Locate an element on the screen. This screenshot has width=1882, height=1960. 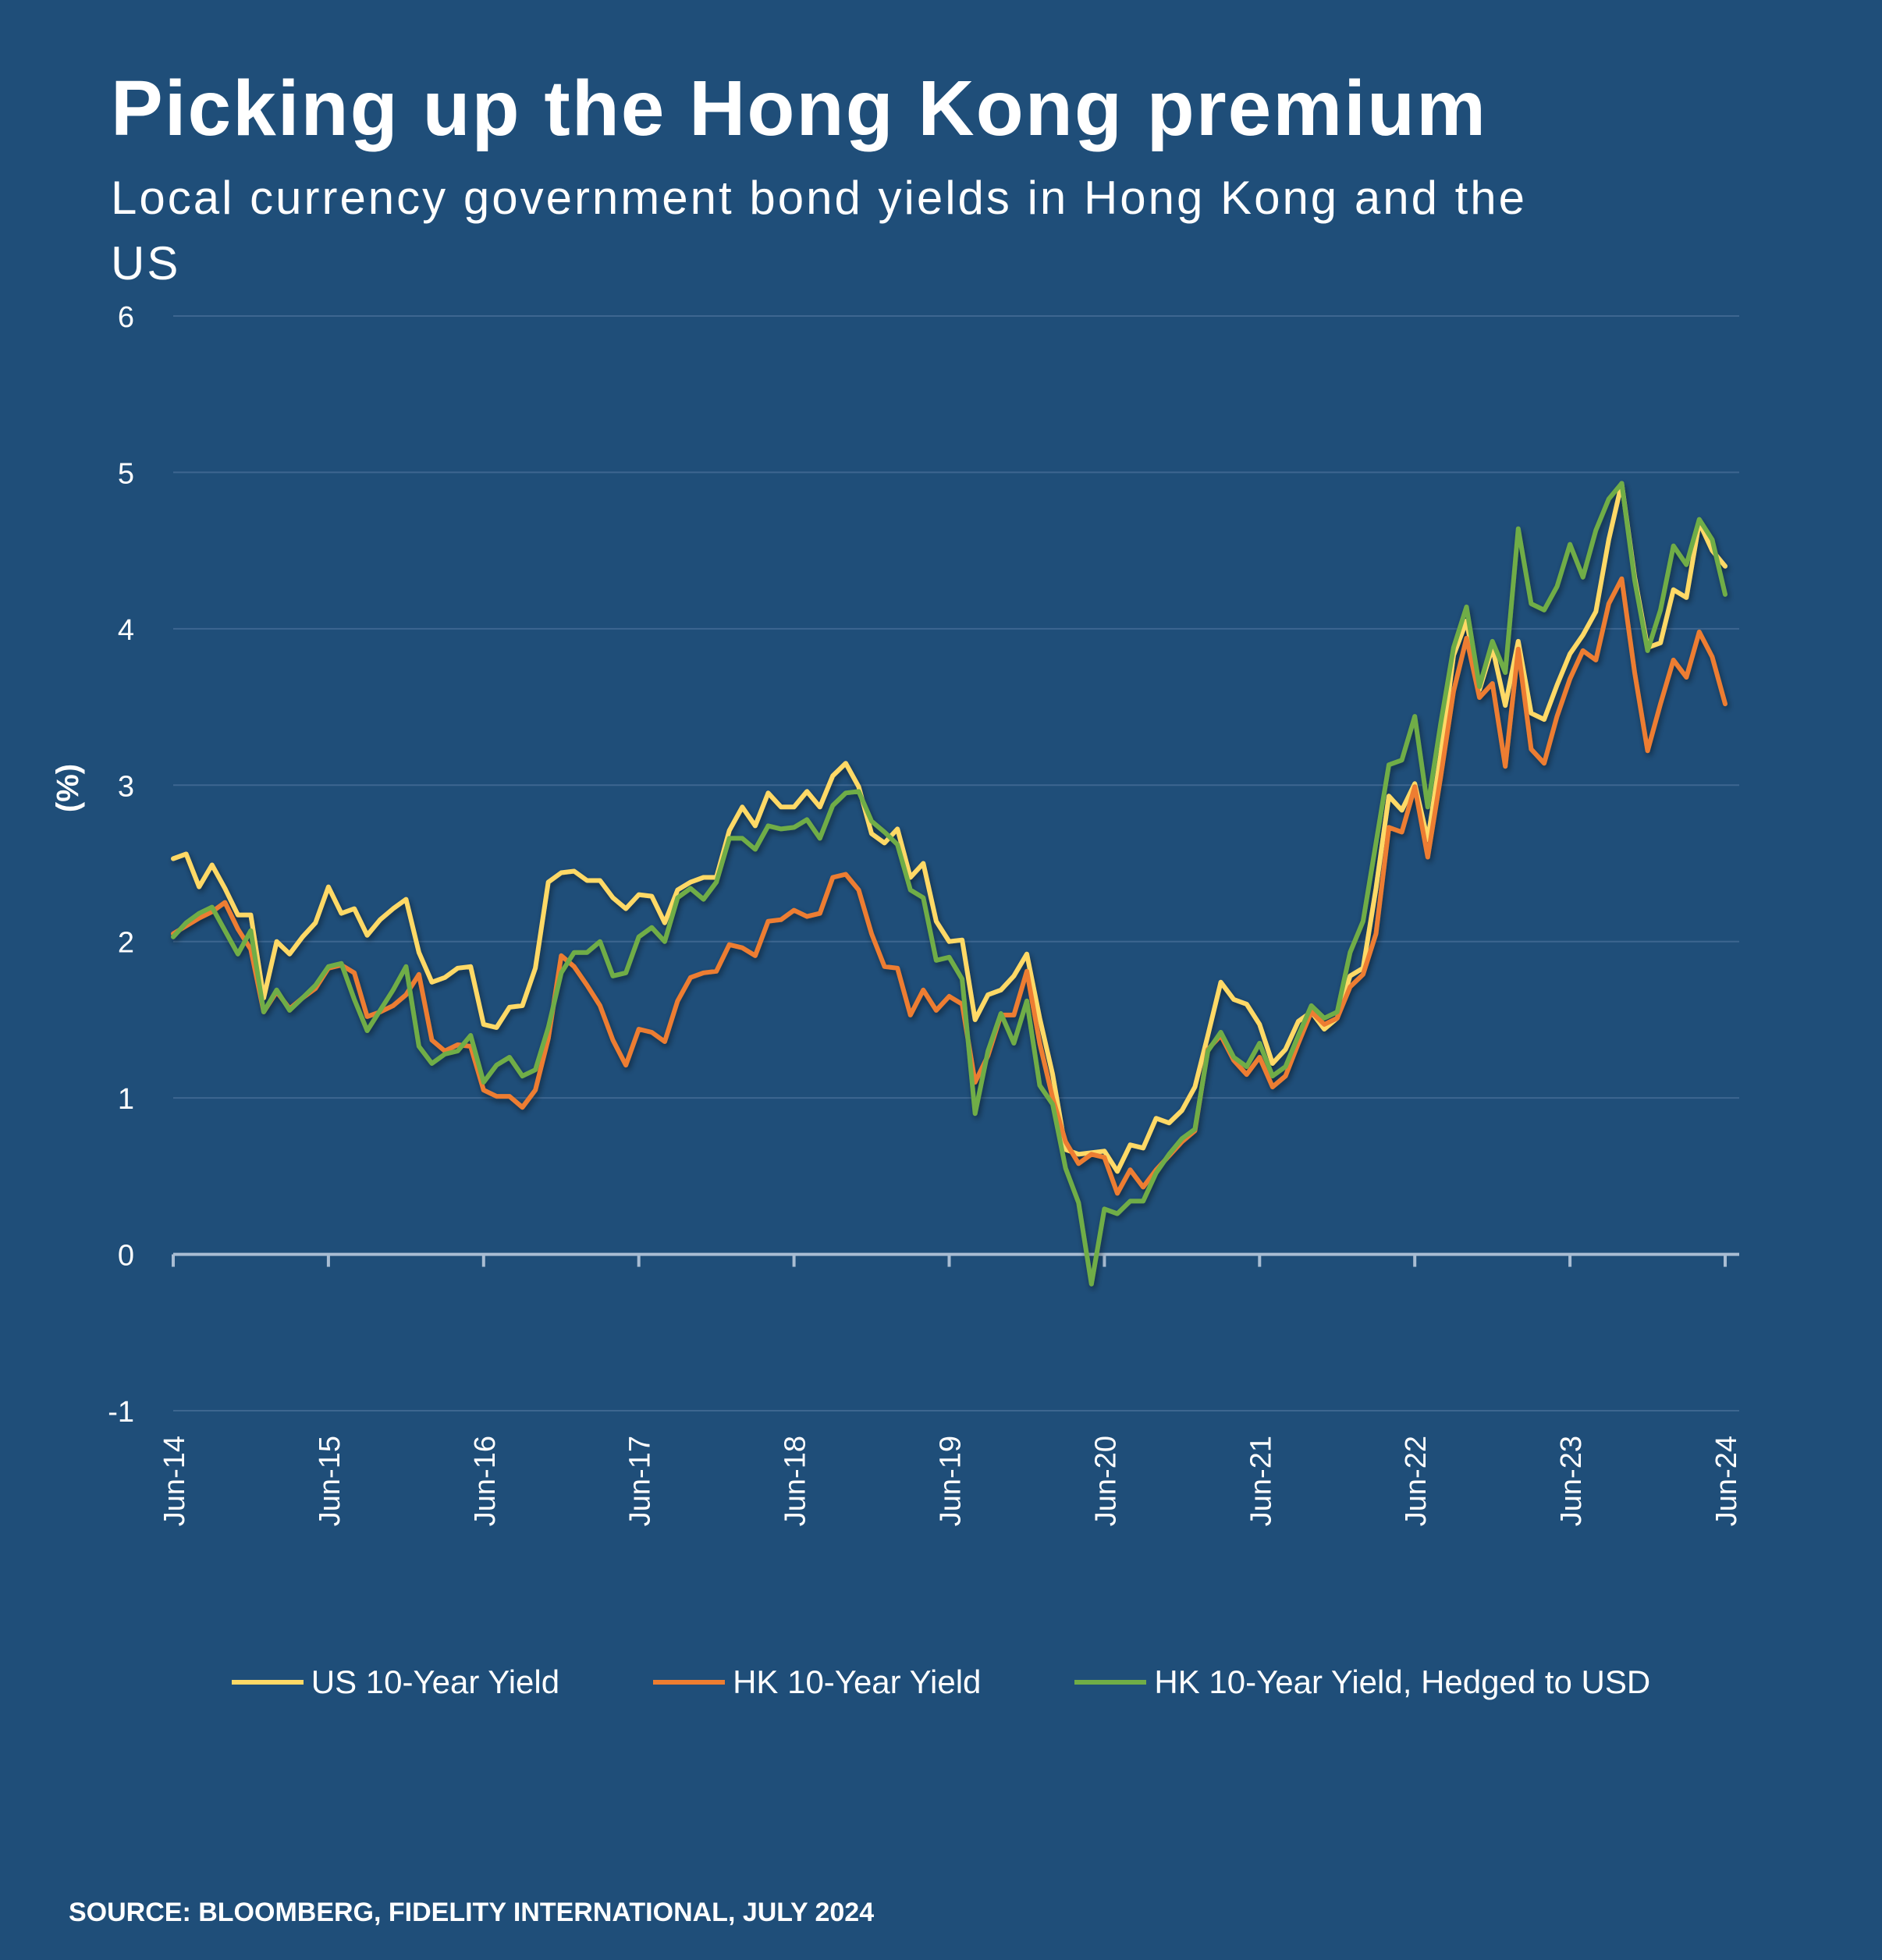
y-axis-label: (%) is located at coordinates (68, 788).